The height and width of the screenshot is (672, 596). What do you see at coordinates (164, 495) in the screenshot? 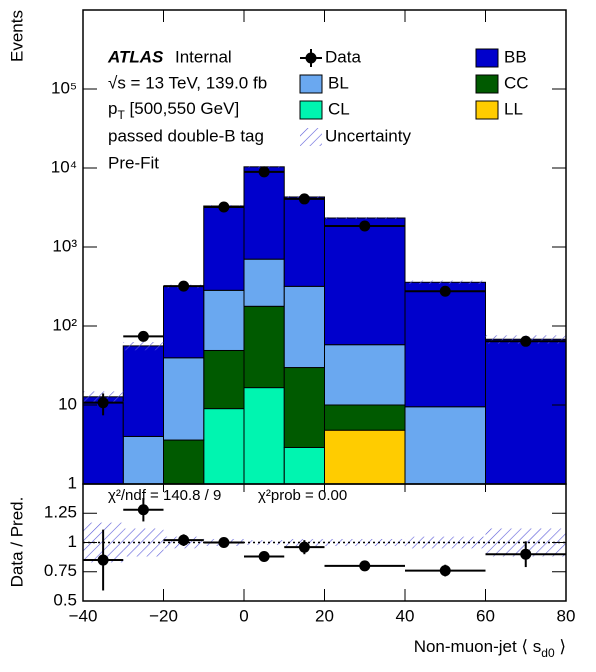
I see `chi2: χ²/ndf = 140.8 / 9` at bounding box center [164, 495].